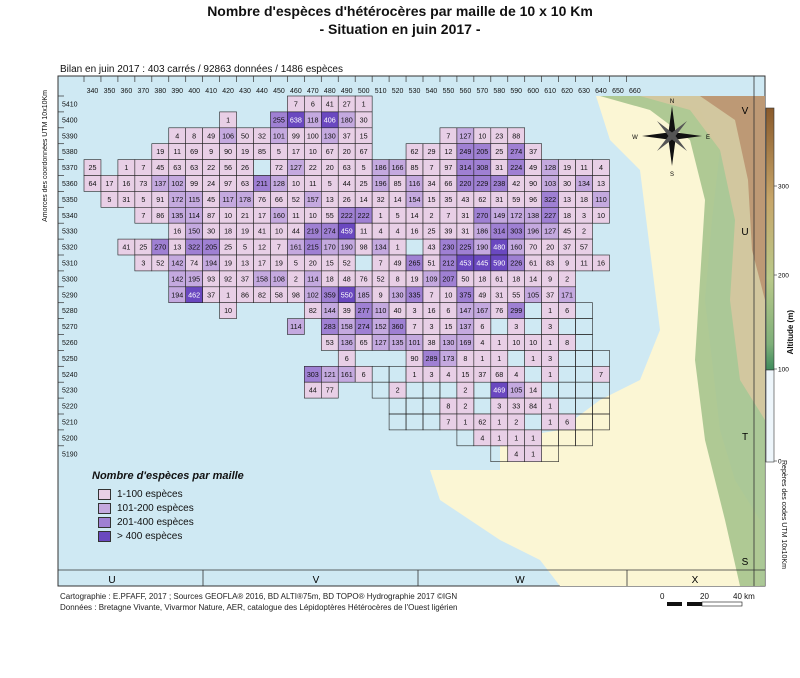  I want to click on cell-value: 98, so click(364, 247).